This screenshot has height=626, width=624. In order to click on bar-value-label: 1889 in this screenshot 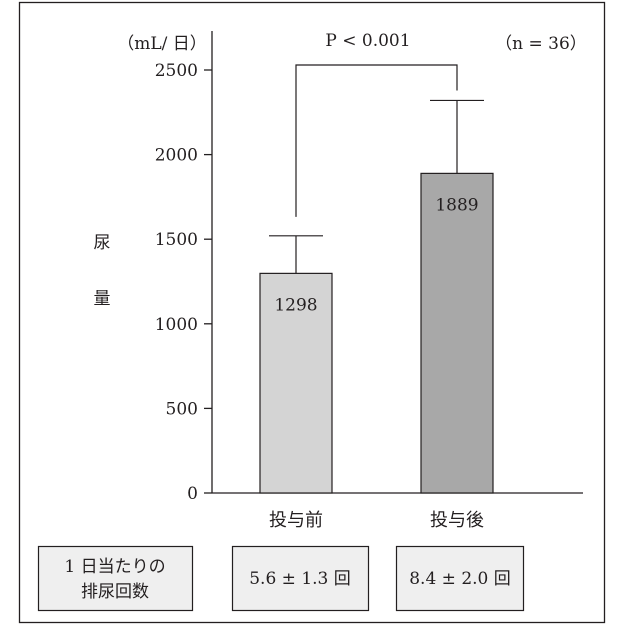, I will do `click(456, 205)`.